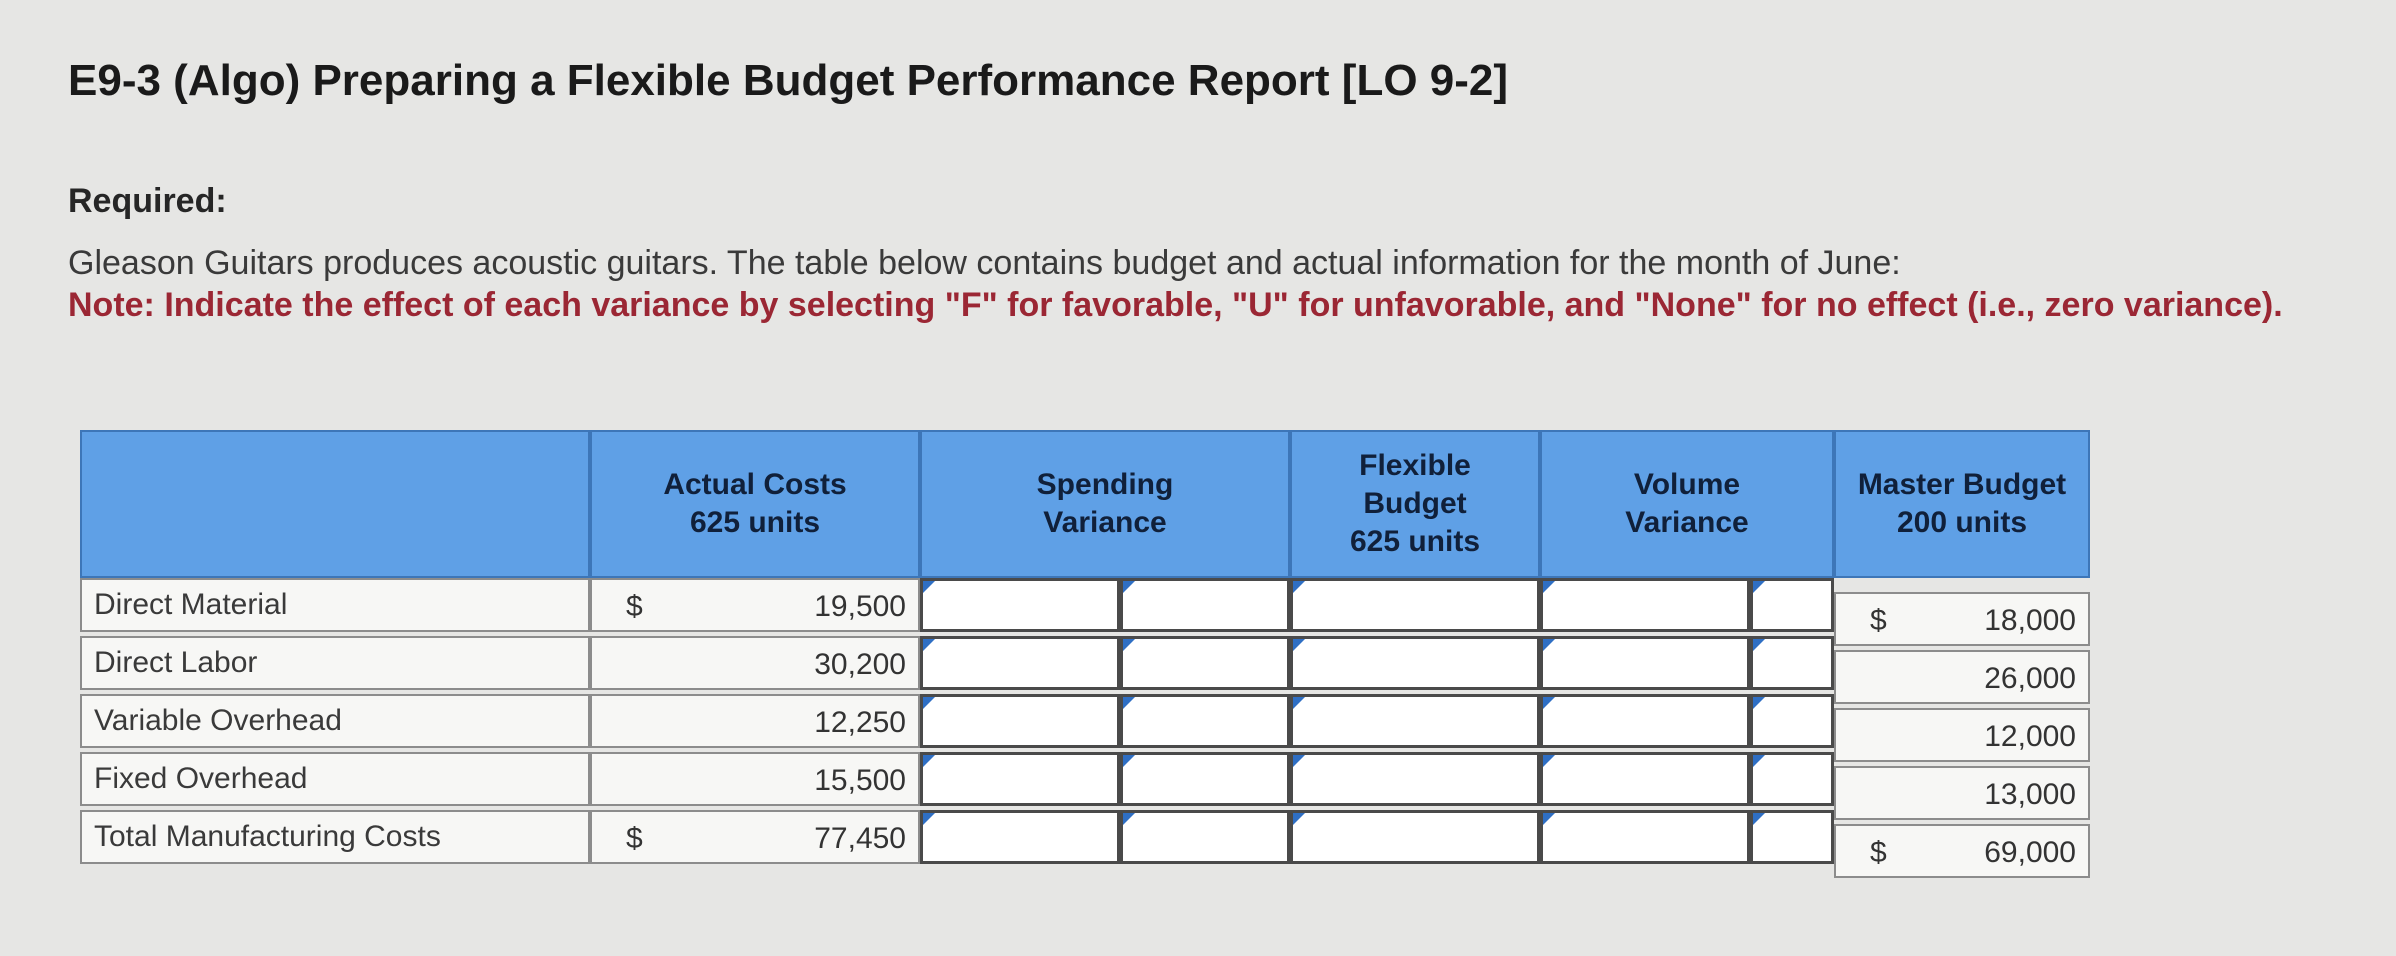 The image size is (2396, 956). Describe the element at coordinates (335, 663) in the screenshot. I see `row-label: Direct Labor` at that location.